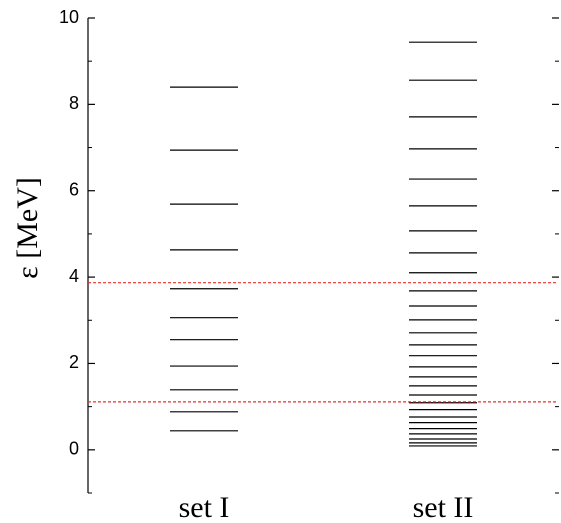 This screenshot has height=523, width=561. Describe the element at coordinates (74, 103) in the screenshot. I see `y-tick-label: 8` at that location.